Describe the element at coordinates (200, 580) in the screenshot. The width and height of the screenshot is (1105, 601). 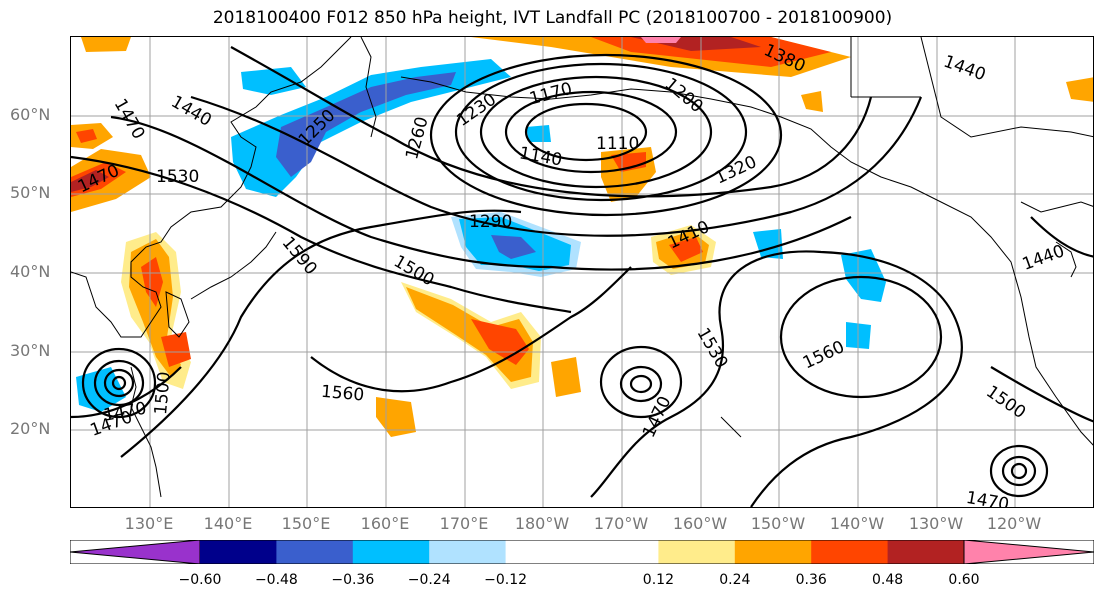
I see `colorbar-tick-label: −0.60` at that location.